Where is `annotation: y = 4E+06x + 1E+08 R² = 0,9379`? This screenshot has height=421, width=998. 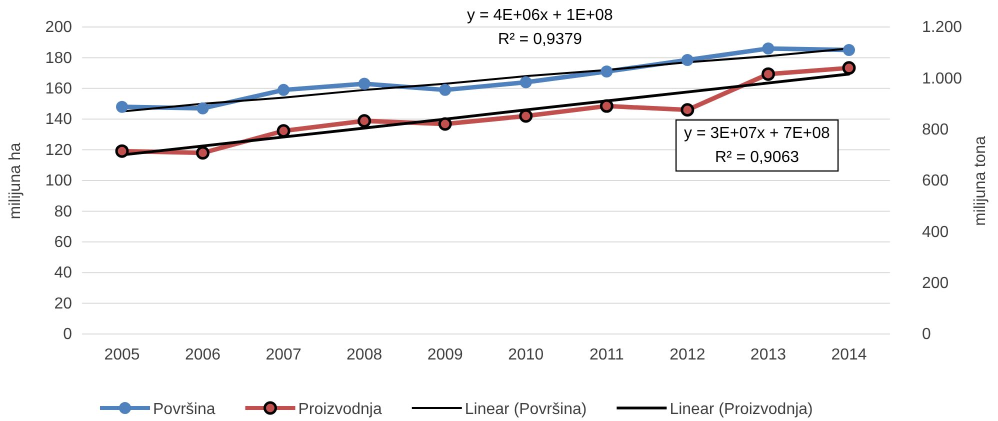 annotation: y = 4E+06x + 1E+08 R² = 0,9379 is located at coordinates (540, 27).